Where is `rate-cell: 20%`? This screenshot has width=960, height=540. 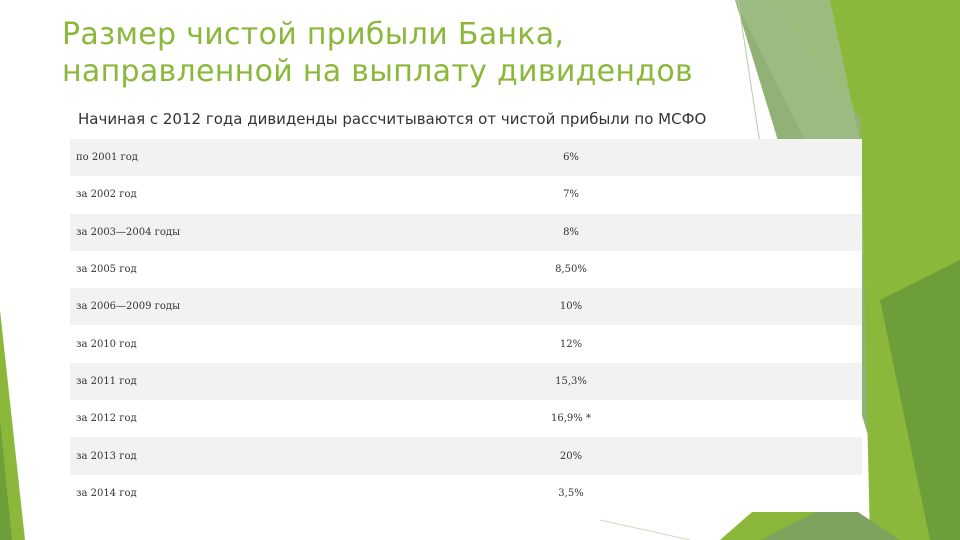
rate-cell: 20% is located at coordinates (571, 456).